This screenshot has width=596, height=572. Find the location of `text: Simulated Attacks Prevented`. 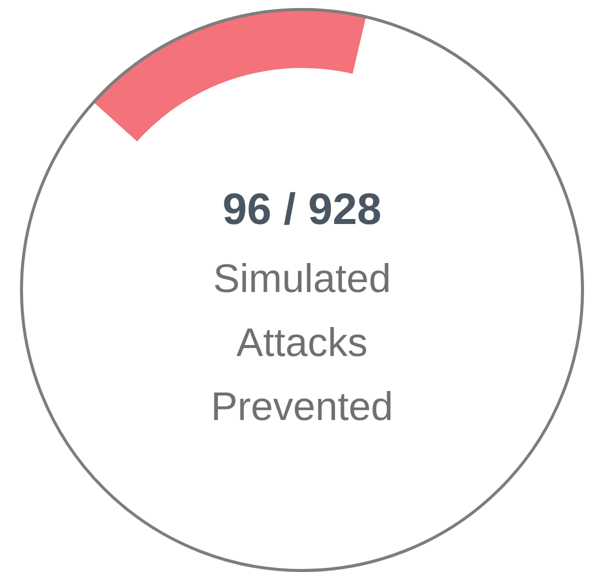

text: Simulated Attacks Prevented is located at coordinates (302, 343).